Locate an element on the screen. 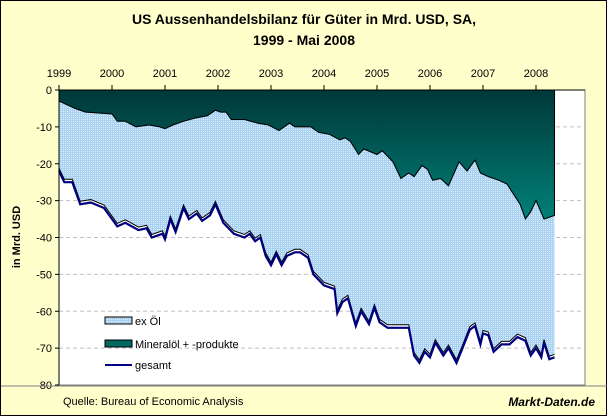 Image resolution: width=607 pixels, height=417 pixels. brand-text: Markt-Daten.de is located at coordinates (551, 402).